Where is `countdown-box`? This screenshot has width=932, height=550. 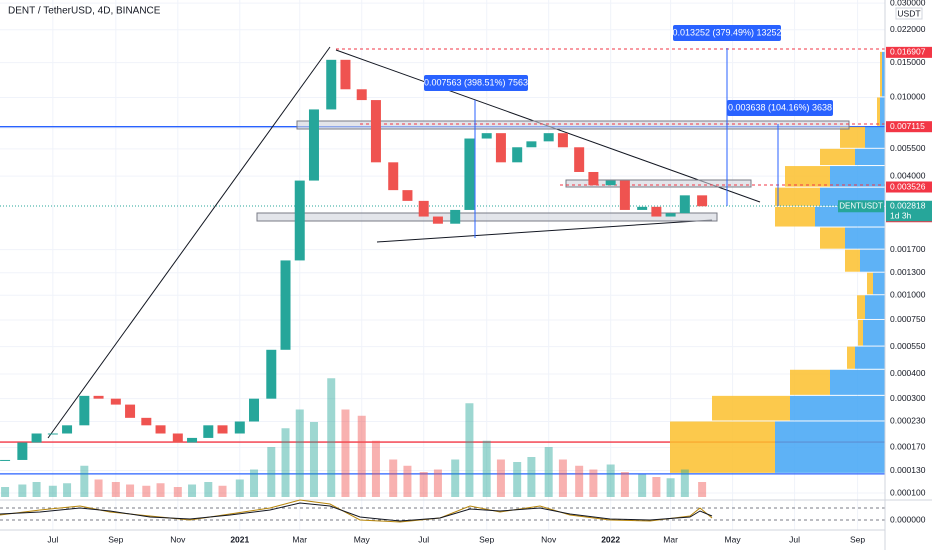 countdown-box is located at coordinates (909, 216).